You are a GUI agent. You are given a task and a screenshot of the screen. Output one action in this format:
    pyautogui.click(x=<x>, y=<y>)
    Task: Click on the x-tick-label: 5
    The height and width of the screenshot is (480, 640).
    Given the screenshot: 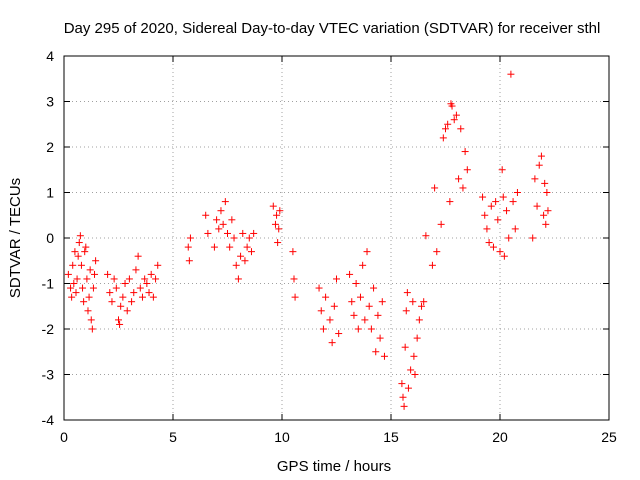 What is the action you would take?
    pyautogui.click(x=173, y=437)
    